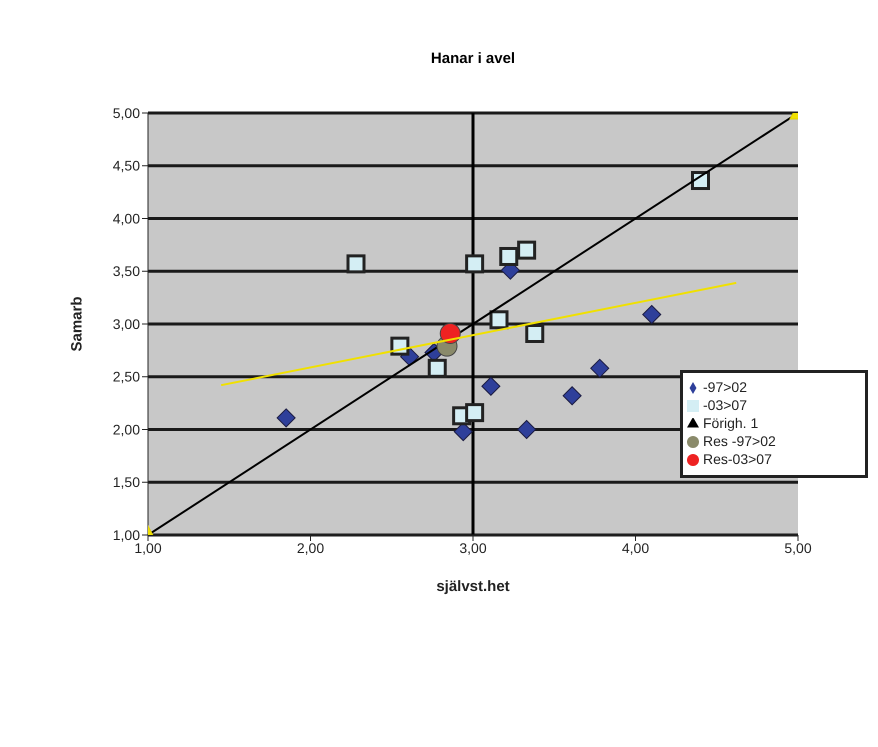  Describe the element at coordinates (636, 548) in the screenshot. I see `x-tick-label: 4,00` at that location.